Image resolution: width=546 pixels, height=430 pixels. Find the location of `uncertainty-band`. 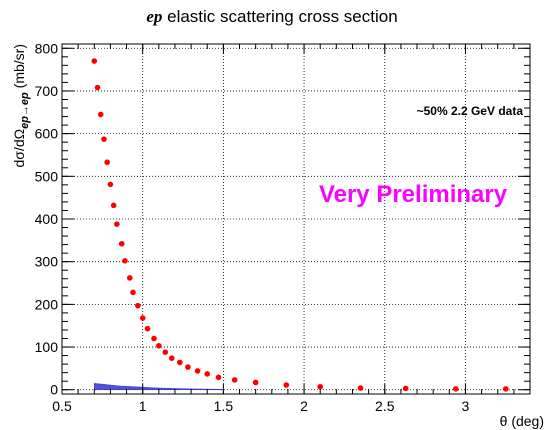

uncertainty-band is located at coordinates (159, 386).